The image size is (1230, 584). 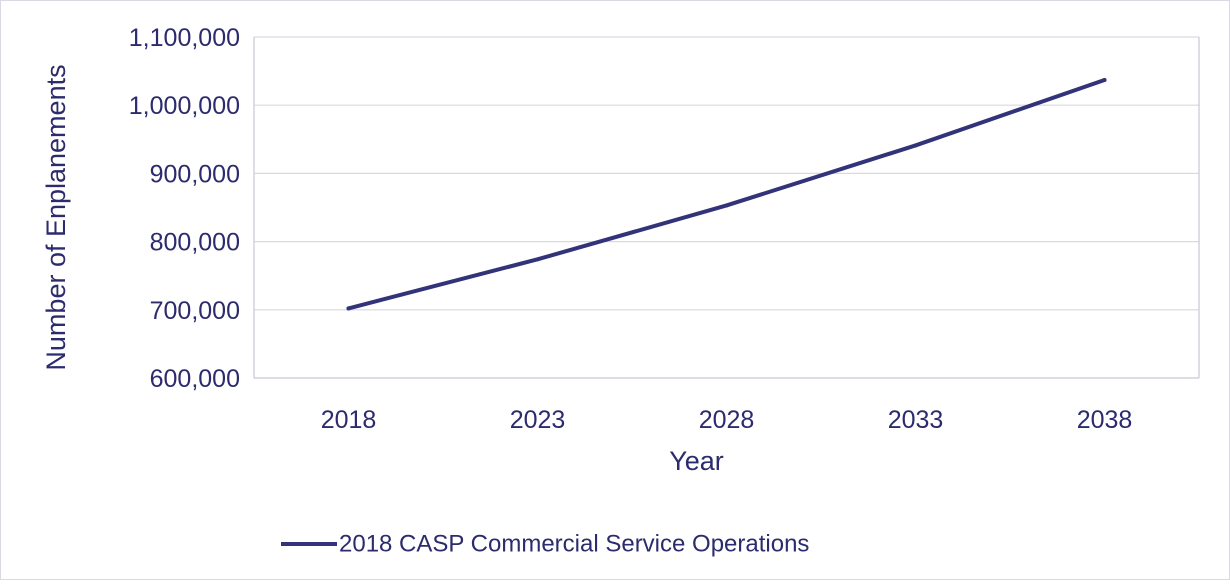 I want to click on y-tick-label: 700,000, so click(x=195, y=311).